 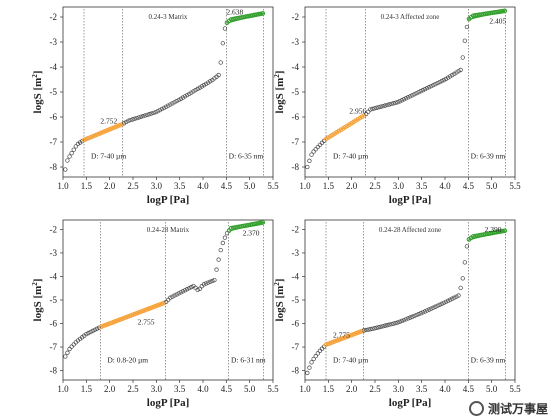 What do you see at coordinates (54, 276) in the screenshot?
I see `y-tick-label: -4` at bounding box center [54, 276].